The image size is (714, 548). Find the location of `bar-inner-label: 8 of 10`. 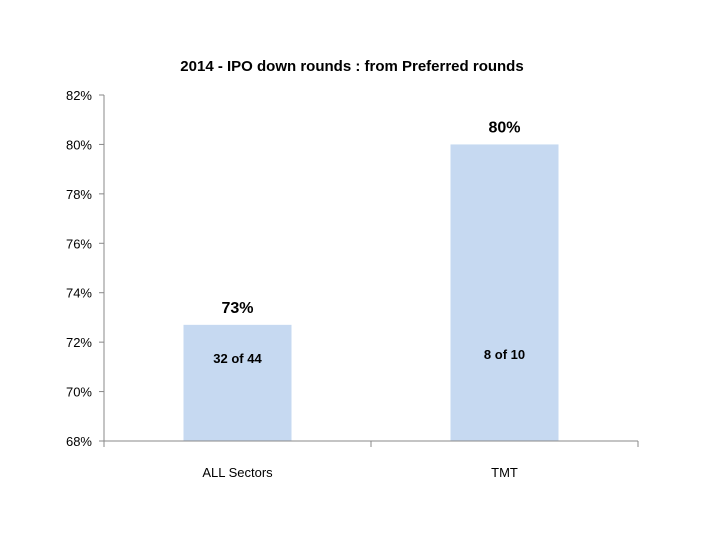

bar-inner-label: 8 of 10 is located at coordinates (504, 354).